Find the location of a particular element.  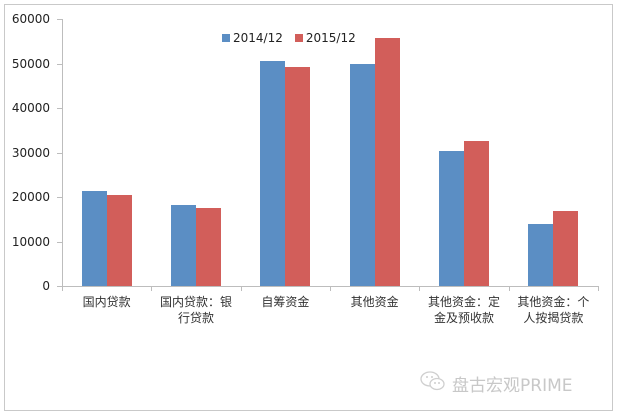

category-label: 其他资金：定 金及预收款 is located at coordinates (463, 310).